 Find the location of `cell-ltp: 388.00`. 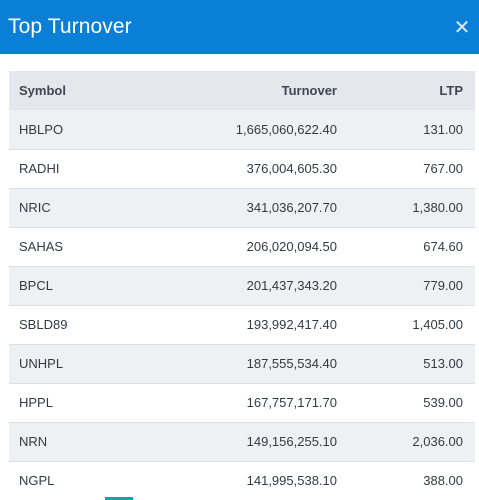

cell-ltp: 388.00 is located at coordinates (443, 480).